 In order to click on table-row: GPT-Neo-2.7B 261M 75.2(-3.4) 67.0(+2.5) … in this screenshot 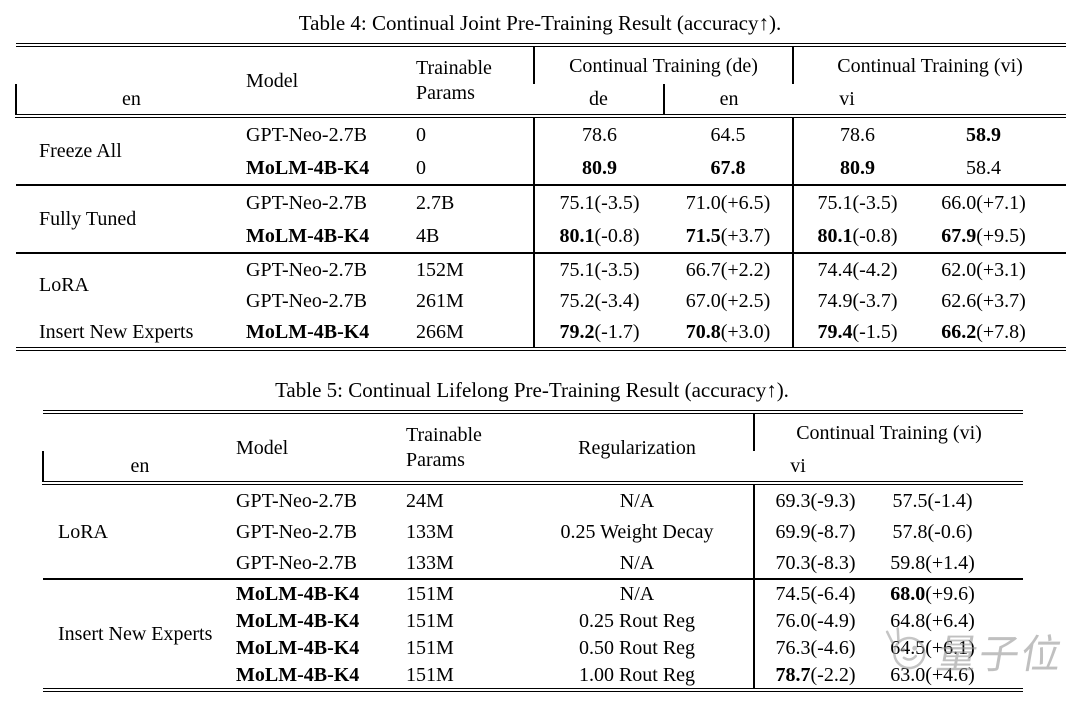, I will do `click(541, 300)`.